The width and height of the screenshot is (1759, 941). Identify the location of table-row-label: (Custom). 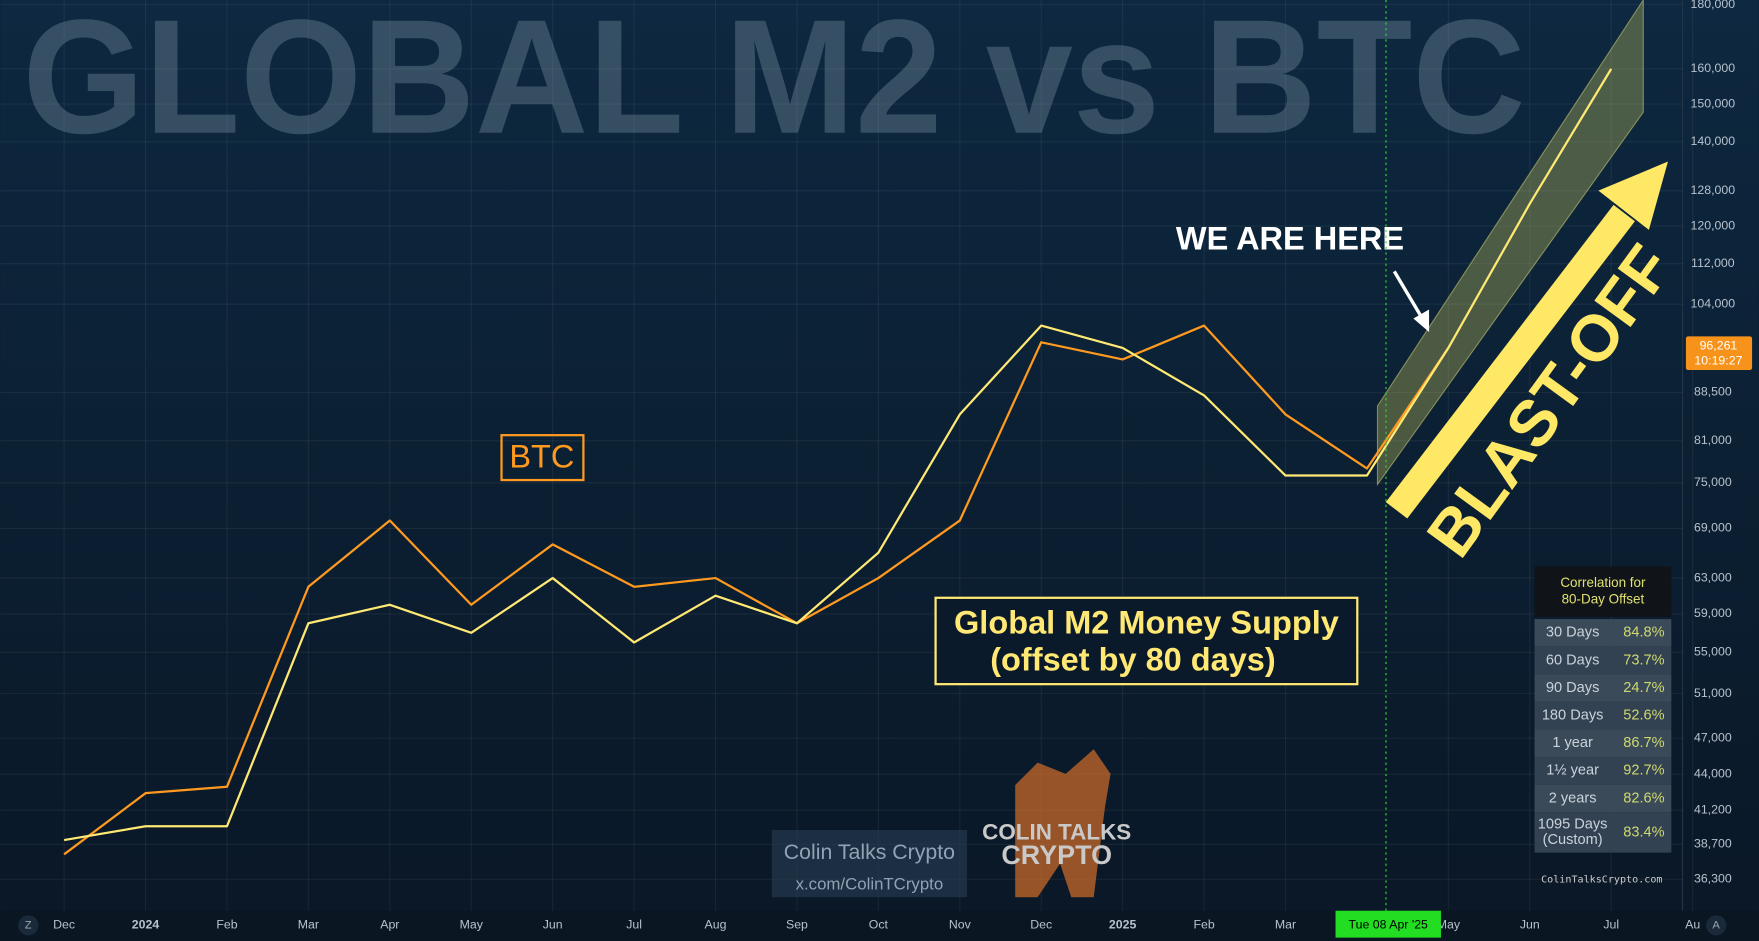
(1573, 840).